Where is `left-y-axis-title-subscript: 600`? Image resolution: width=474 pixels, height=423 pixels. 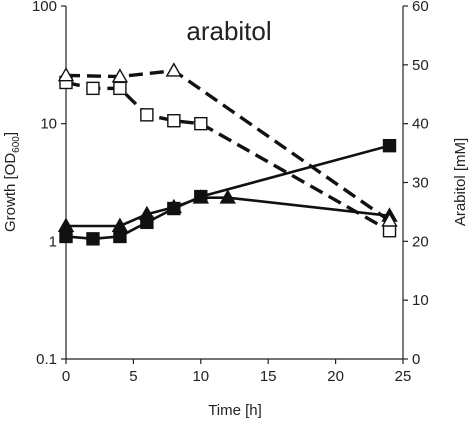 left-y-axis-title-subscript: 600 is located at coordinates (16, 144).